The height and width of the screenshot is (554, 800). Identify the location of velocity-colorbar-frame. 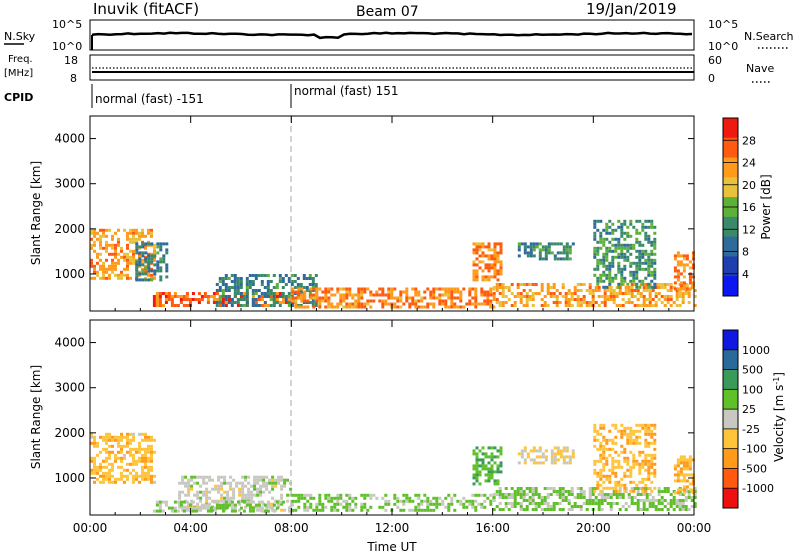
(730, 419).